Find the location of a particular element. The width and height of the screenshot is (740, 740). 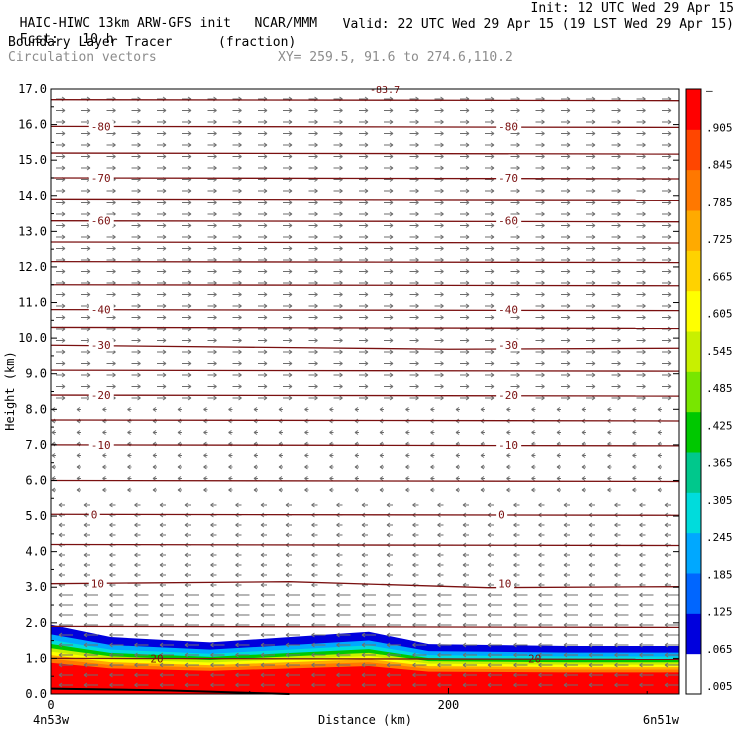

y-tick-label: 0.0 is located at coordinates (36, 694).